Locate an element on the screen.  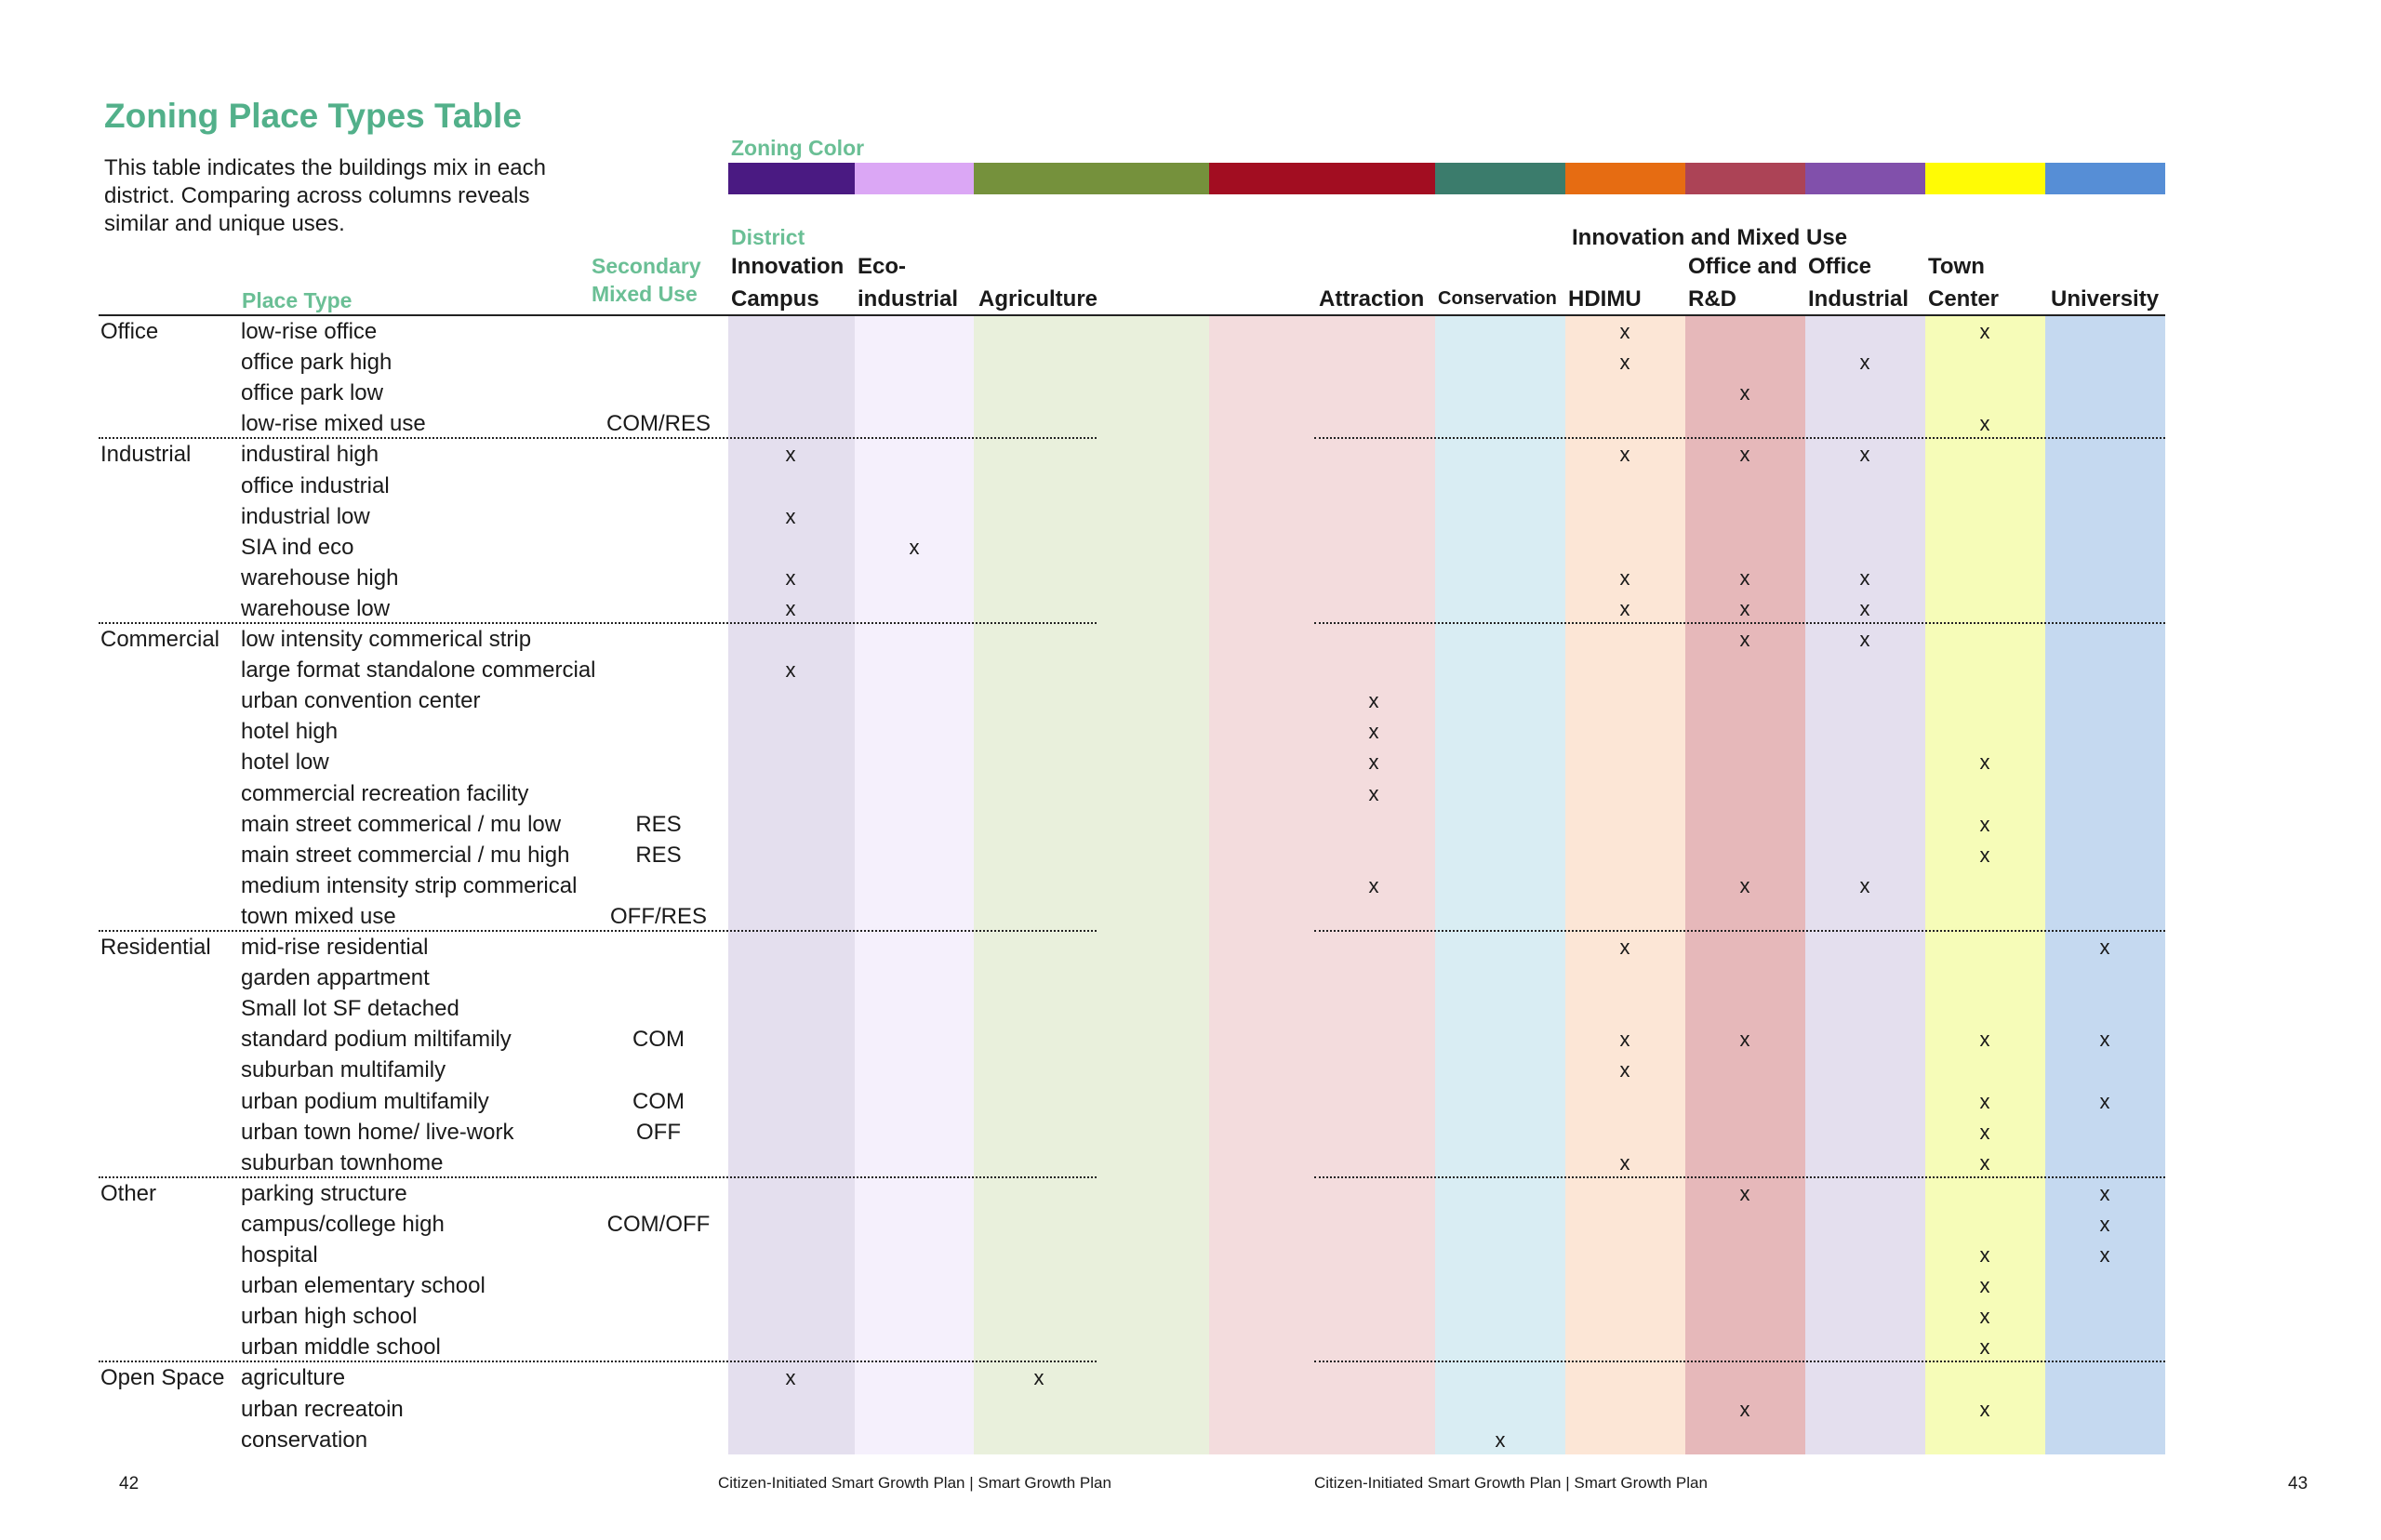
secondary-use-cell: COM/OFF is located at coordinates (658, 1224).